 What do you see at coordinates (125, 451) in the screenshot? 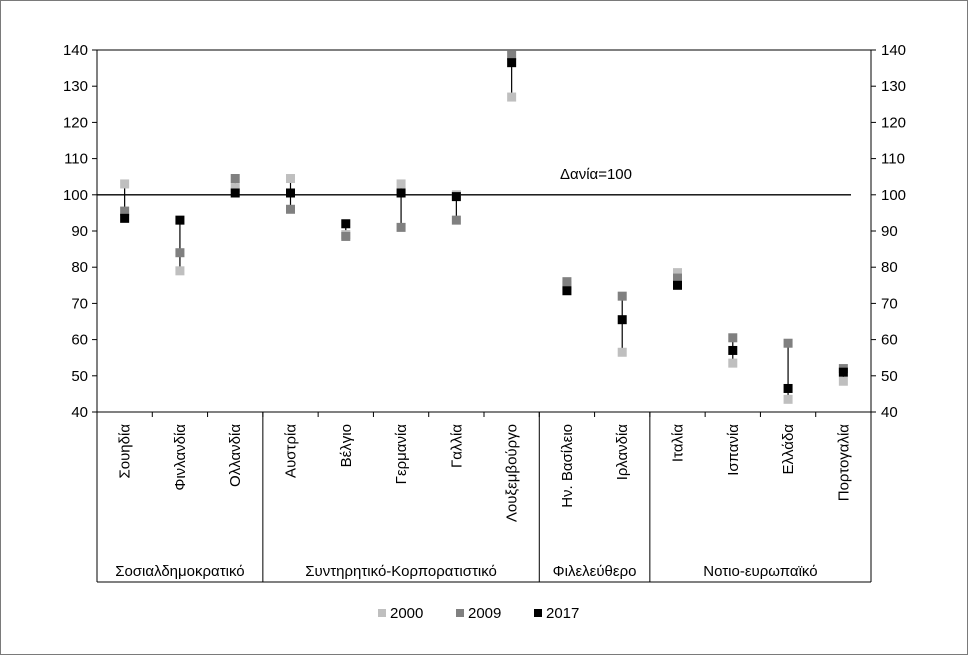
I see `category-label: Σουηδία` at bounding box center [125, 451].